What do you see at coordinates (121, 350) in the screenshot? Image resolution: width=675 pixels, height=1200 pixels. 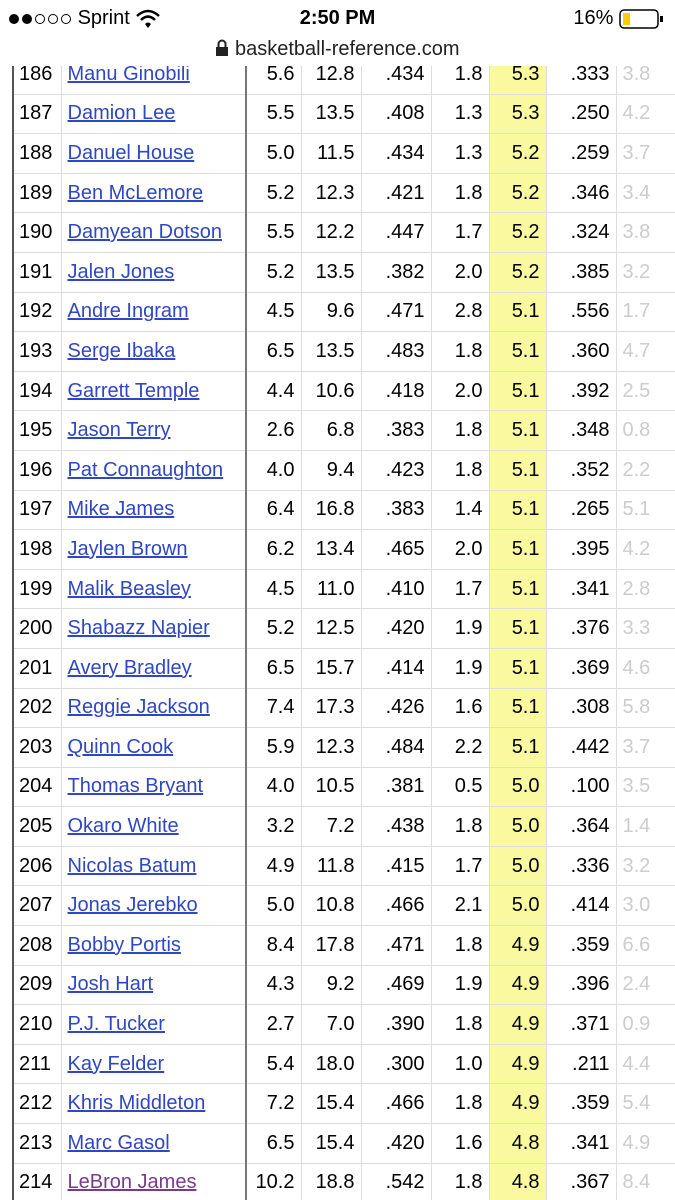 I see `player-link: Serge Ibaka` at bounding box center [121, 350].